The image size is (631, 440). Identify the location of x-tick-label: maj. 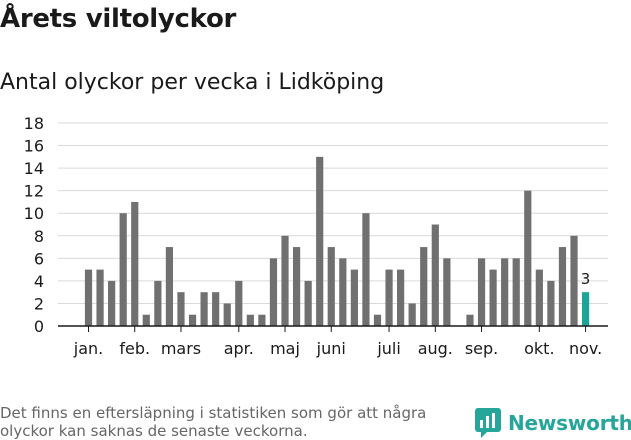
(285, 348).